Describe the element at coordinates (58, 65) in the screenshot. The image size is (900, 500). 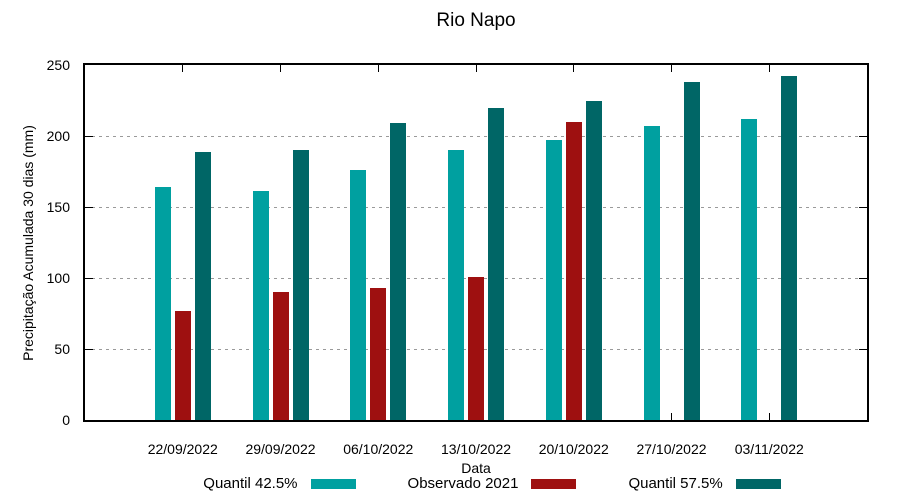
I see `y-tick-label: 250` at that location.